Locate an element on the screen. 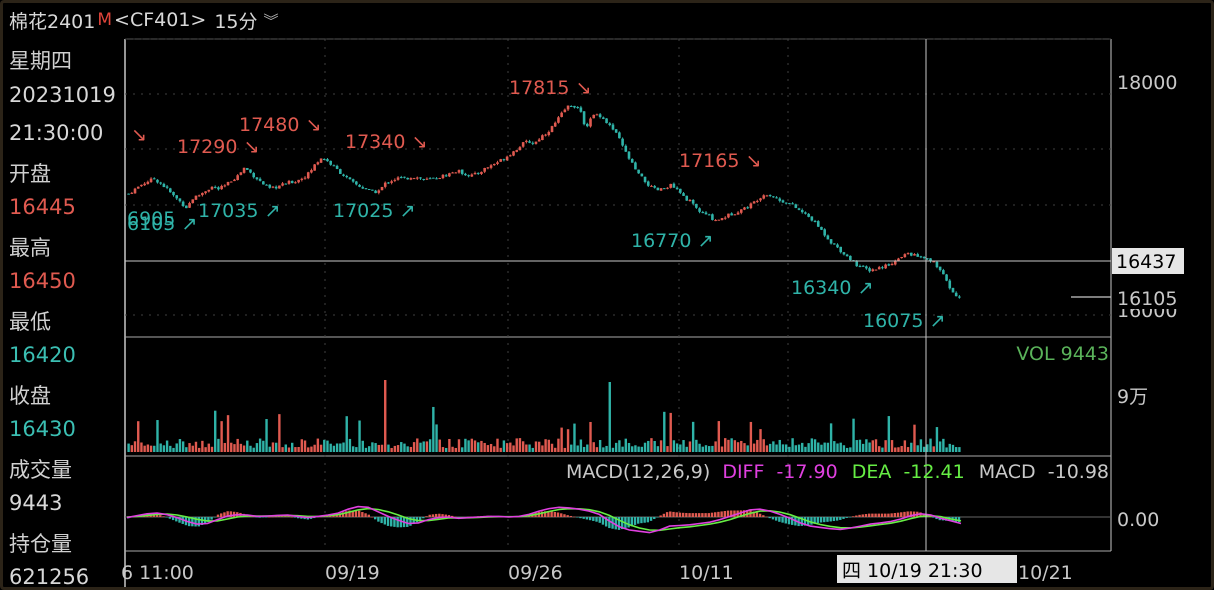 This screenshot has width=1214, height=590. diff-line is located at coordinates (544, 519).